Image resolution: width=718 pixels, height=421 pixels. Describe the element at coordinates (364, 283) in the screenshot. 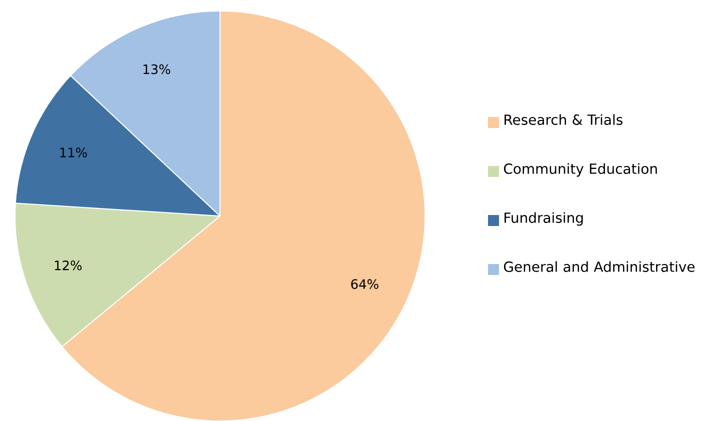

I see `data-label: 64%` at that location.